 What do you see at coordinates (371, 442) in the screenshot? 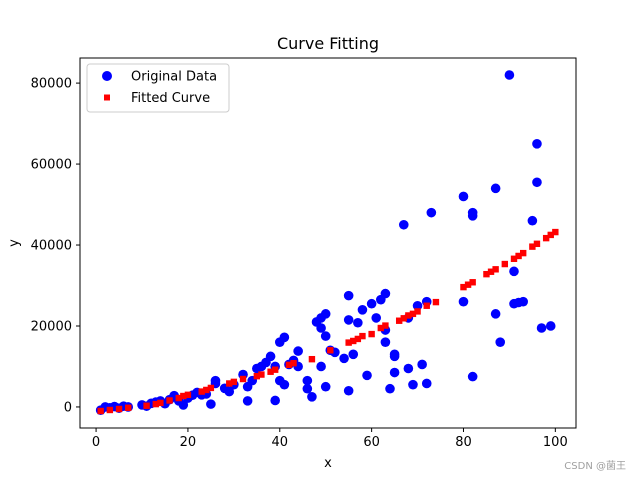
I see `x-tick-label: 60` at bounding box center [371, 442].